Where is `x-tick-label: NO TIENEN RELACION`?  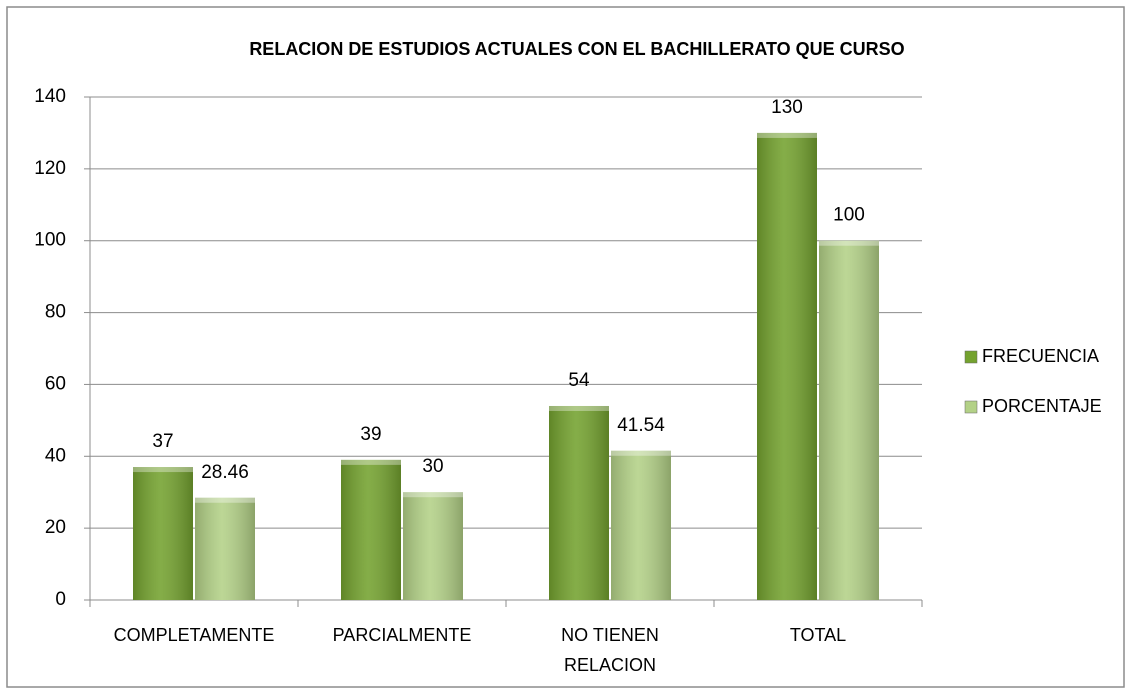
x-tick-label: NO TIENEN RELACION is located at coordinates (610, 650).